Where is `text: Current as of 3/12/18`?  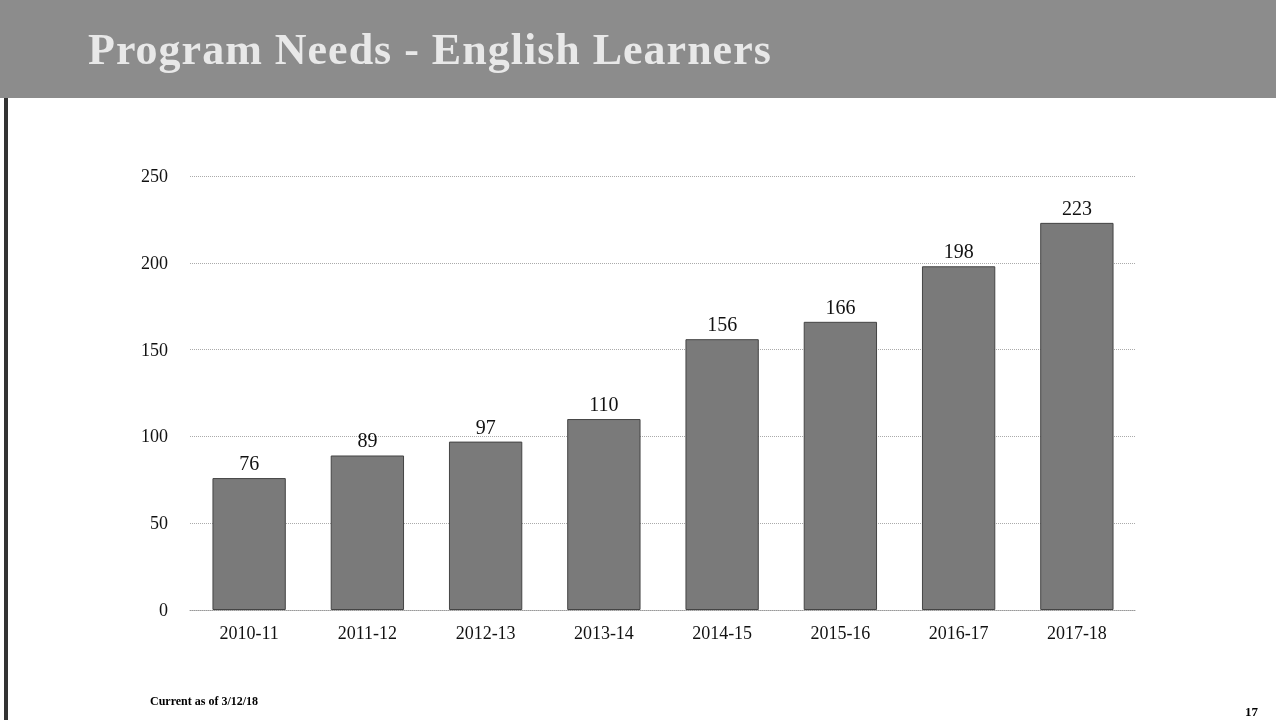 text: Current as of 3/12/18 is located at coordinates (204, 701).